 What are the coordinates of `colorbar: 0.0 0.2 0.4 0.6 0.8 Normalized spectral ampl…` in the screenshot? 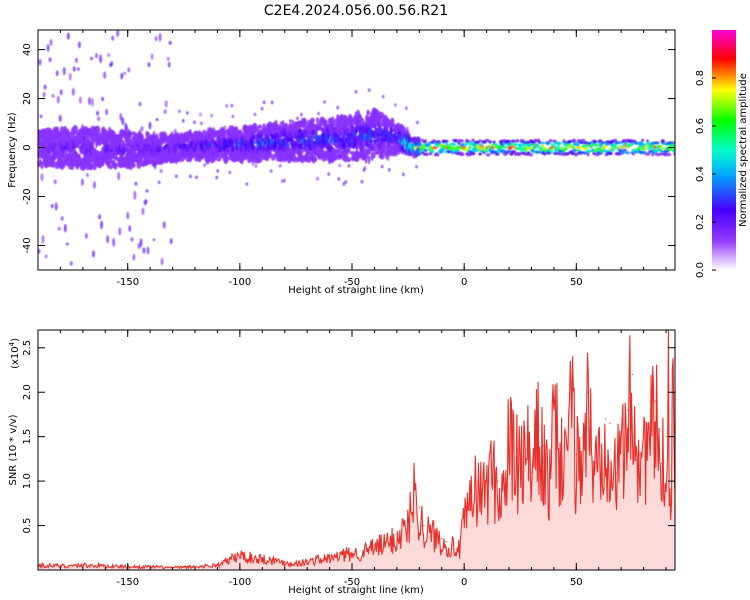 It's located at (722, 154).